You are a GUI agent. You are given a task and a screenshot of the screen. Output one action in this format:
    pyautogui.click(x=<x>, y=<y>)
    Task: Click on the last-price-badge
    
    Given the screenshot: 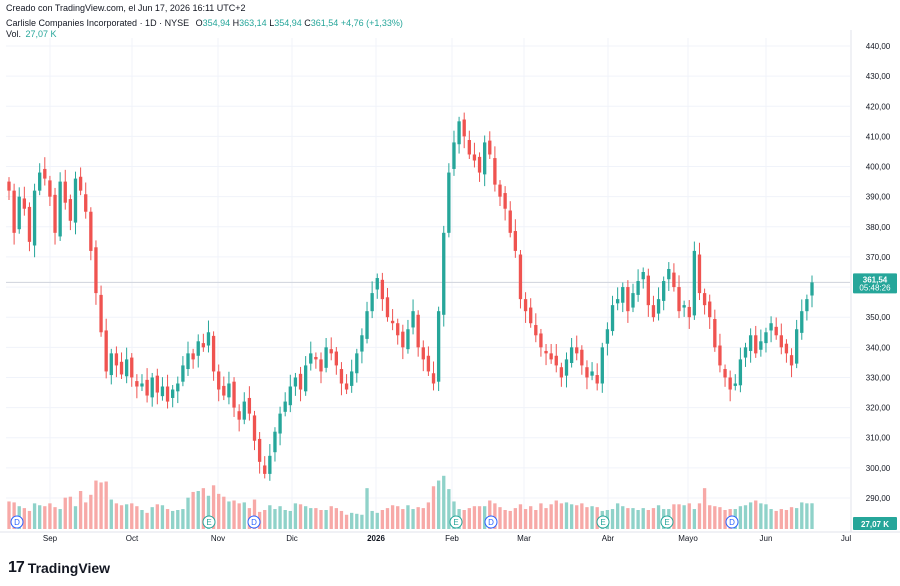 What is the action you would take?
    pyautogui.click(x=875, y=283)
    